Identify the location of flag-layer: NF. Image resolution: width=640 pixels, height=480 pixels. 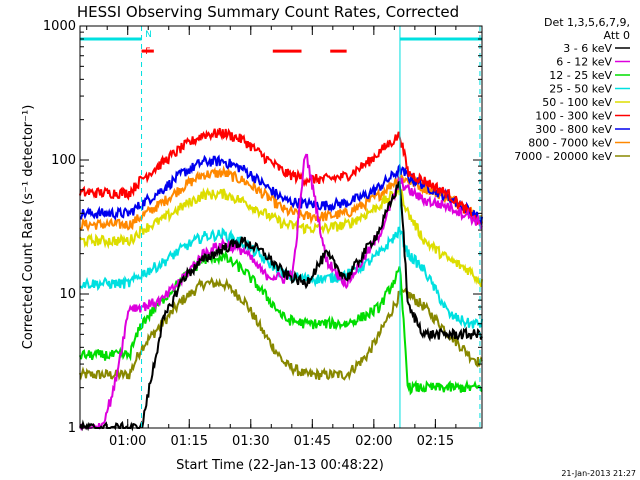
(281, 43).